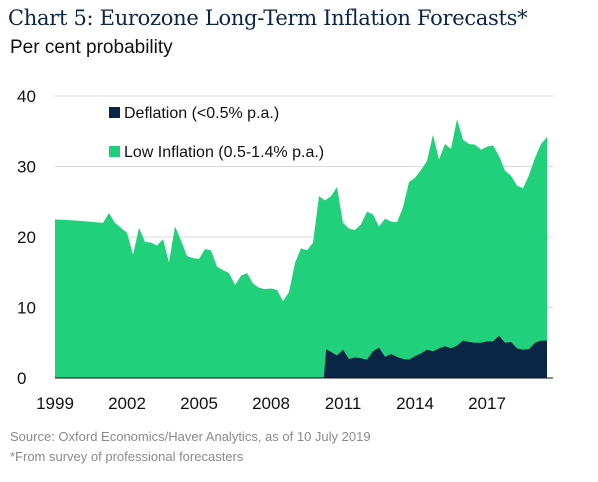 Image resolution: width=598 pixels, height=482 pixels. I want to click on x-tick-label: 2008, so click(271, 403).